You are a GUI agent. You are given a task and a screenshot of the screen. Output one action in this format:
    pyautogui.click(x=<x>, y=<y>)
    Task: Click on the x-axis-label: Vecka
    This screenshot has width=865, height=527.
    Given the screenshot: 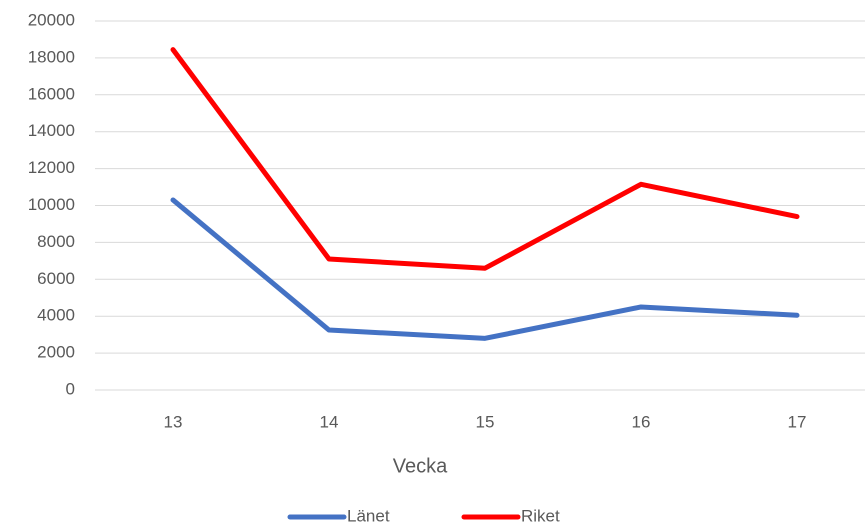 What is the action you would take?
    pyautogui.click(x=420, y=466)
    